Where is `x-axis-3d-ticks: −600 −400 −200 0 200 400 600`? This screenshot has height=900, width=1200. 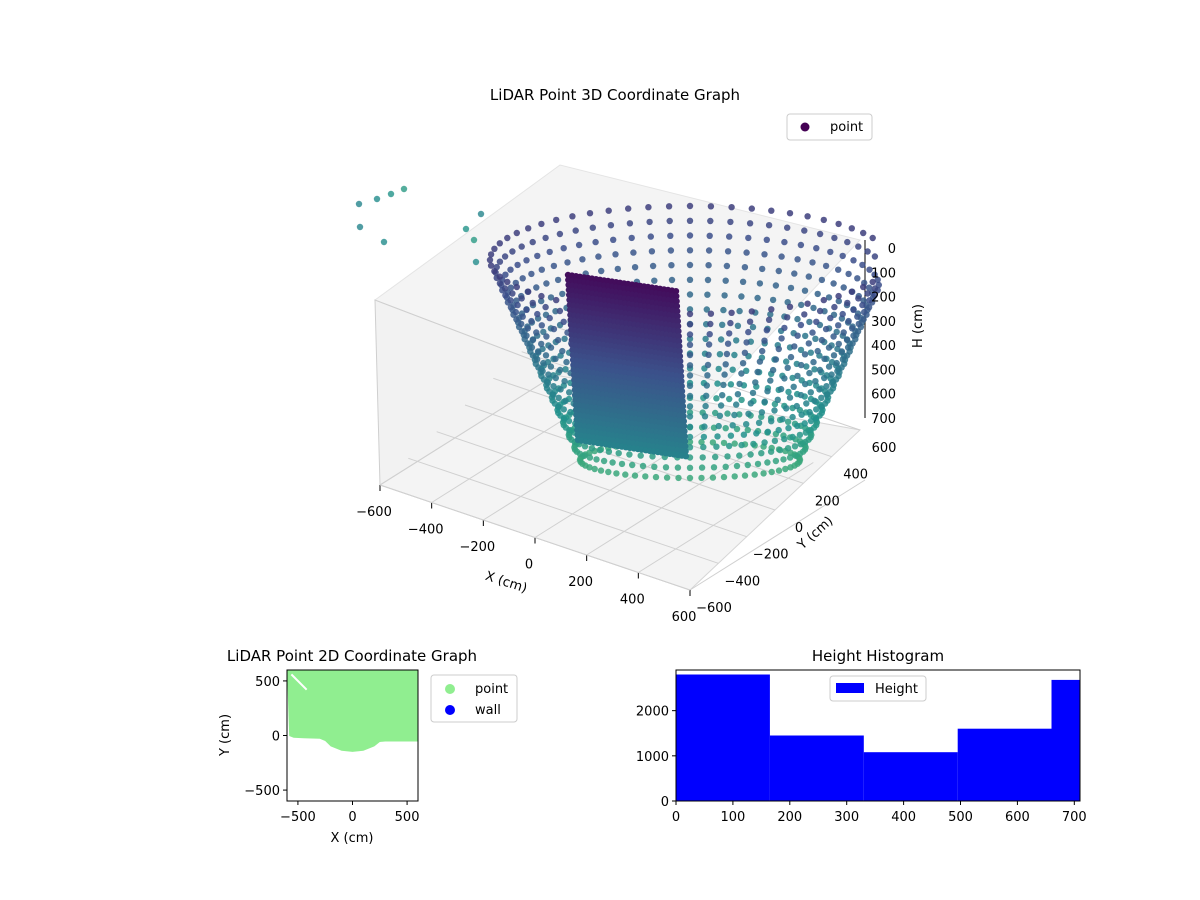
x-axis-3d-ticks: −600 −400 −200 0 200 400 600 is located at coordinates (526, 565).